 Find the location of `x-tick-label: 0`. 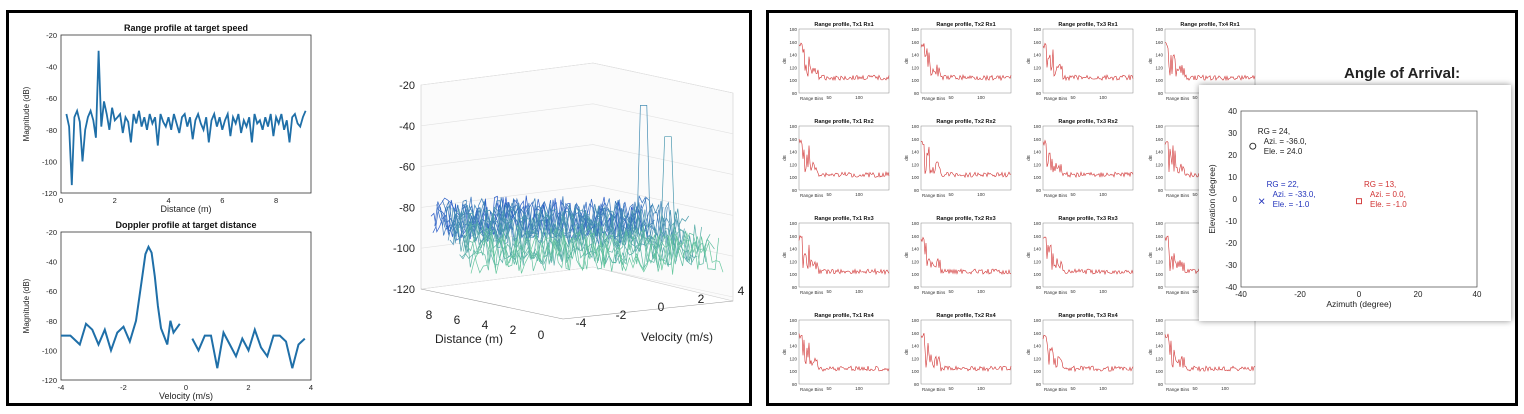

x-tick-label: 0 is located at coordinates (1359, 294).